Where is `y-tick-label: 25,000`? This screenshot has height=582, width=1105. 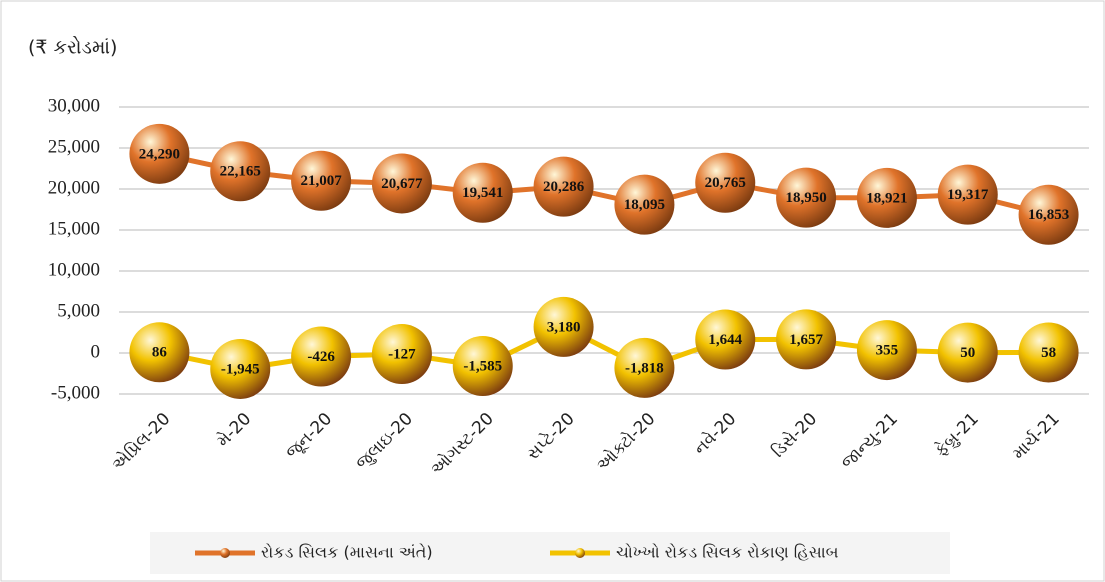
y-tick-label: 25,000 is located at coordinates (74, 146).